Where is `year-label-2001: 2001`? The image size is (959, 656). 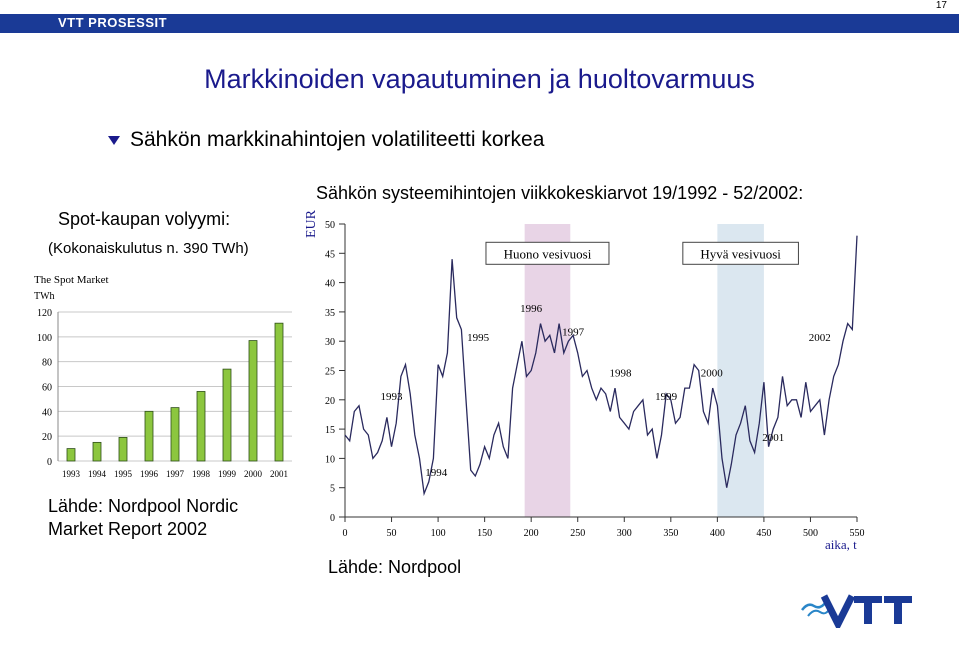
year-label-2001: 2001 is located at coordinates (773, 438).